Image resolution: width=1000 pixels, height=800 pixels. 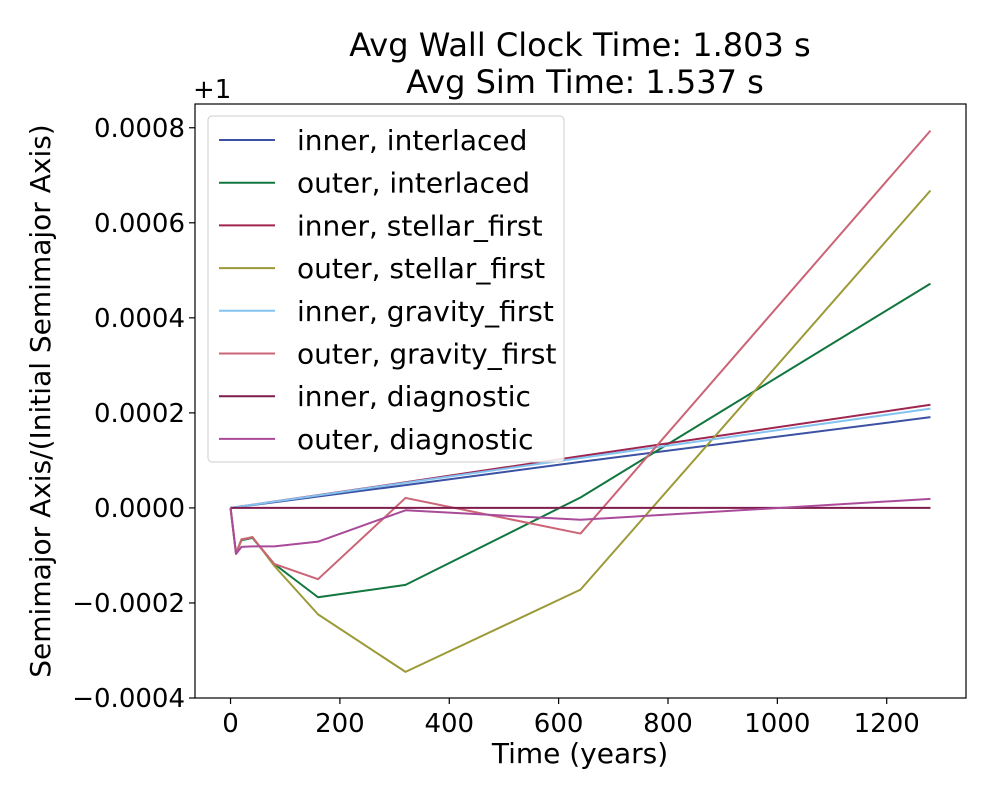 What do you see at coordinates (887, 724) in the screenshot?
I see `x-tick-label: 1200` at bounding box center [887, 724].